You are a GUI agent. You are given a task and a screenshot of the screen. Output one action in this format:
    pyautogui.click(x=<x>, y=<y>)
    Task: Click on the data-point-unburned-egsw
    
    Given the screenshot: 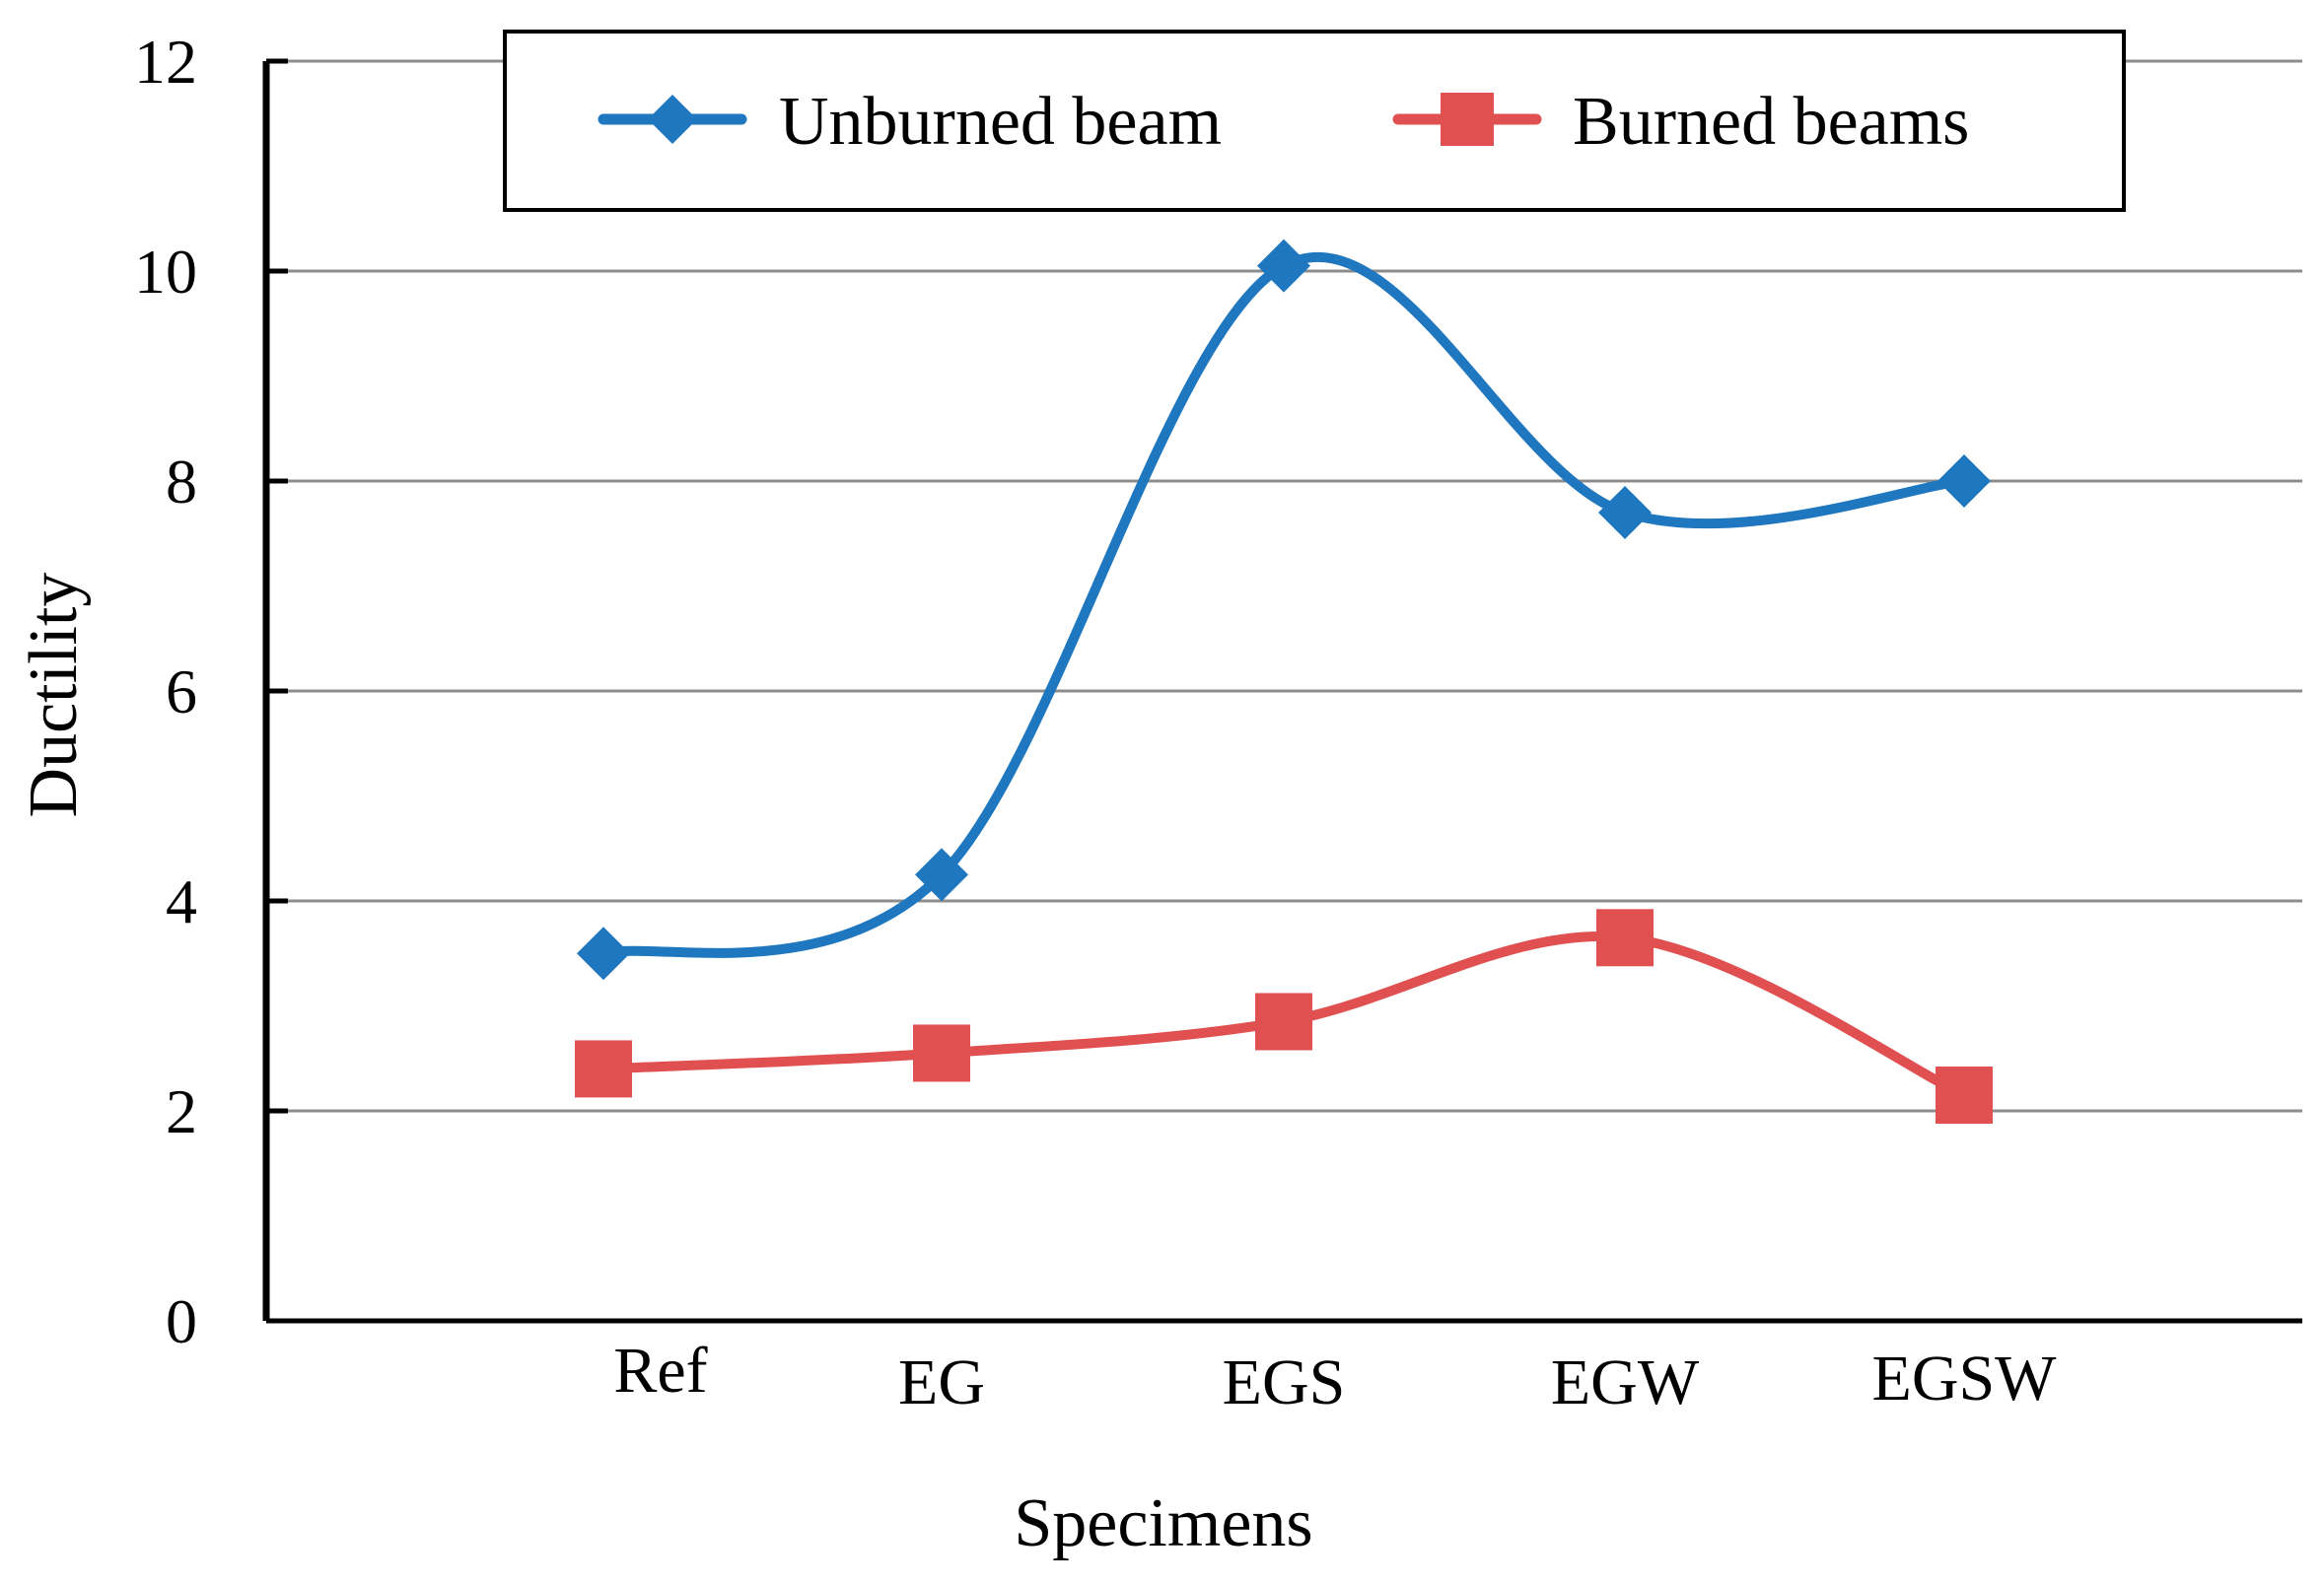 What is the action you would take?
    pyautogui.click(x=1964, y=481)
    